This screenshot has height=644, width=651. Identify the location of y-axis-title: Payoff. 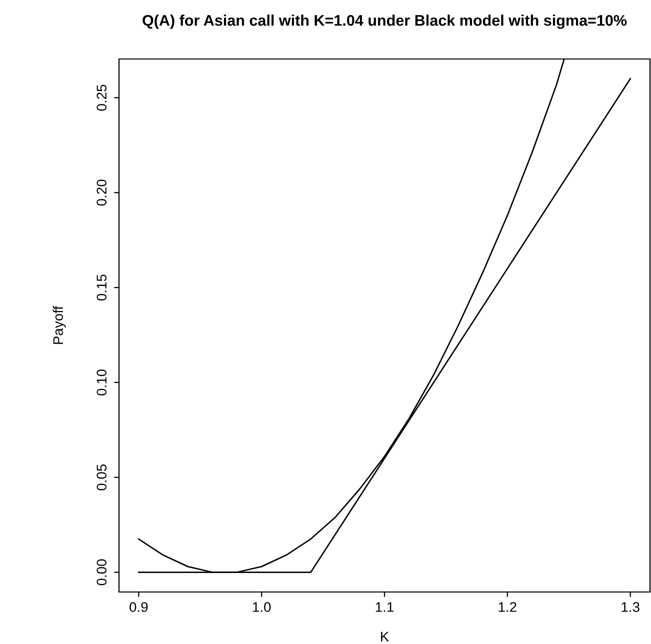
(59, 325).